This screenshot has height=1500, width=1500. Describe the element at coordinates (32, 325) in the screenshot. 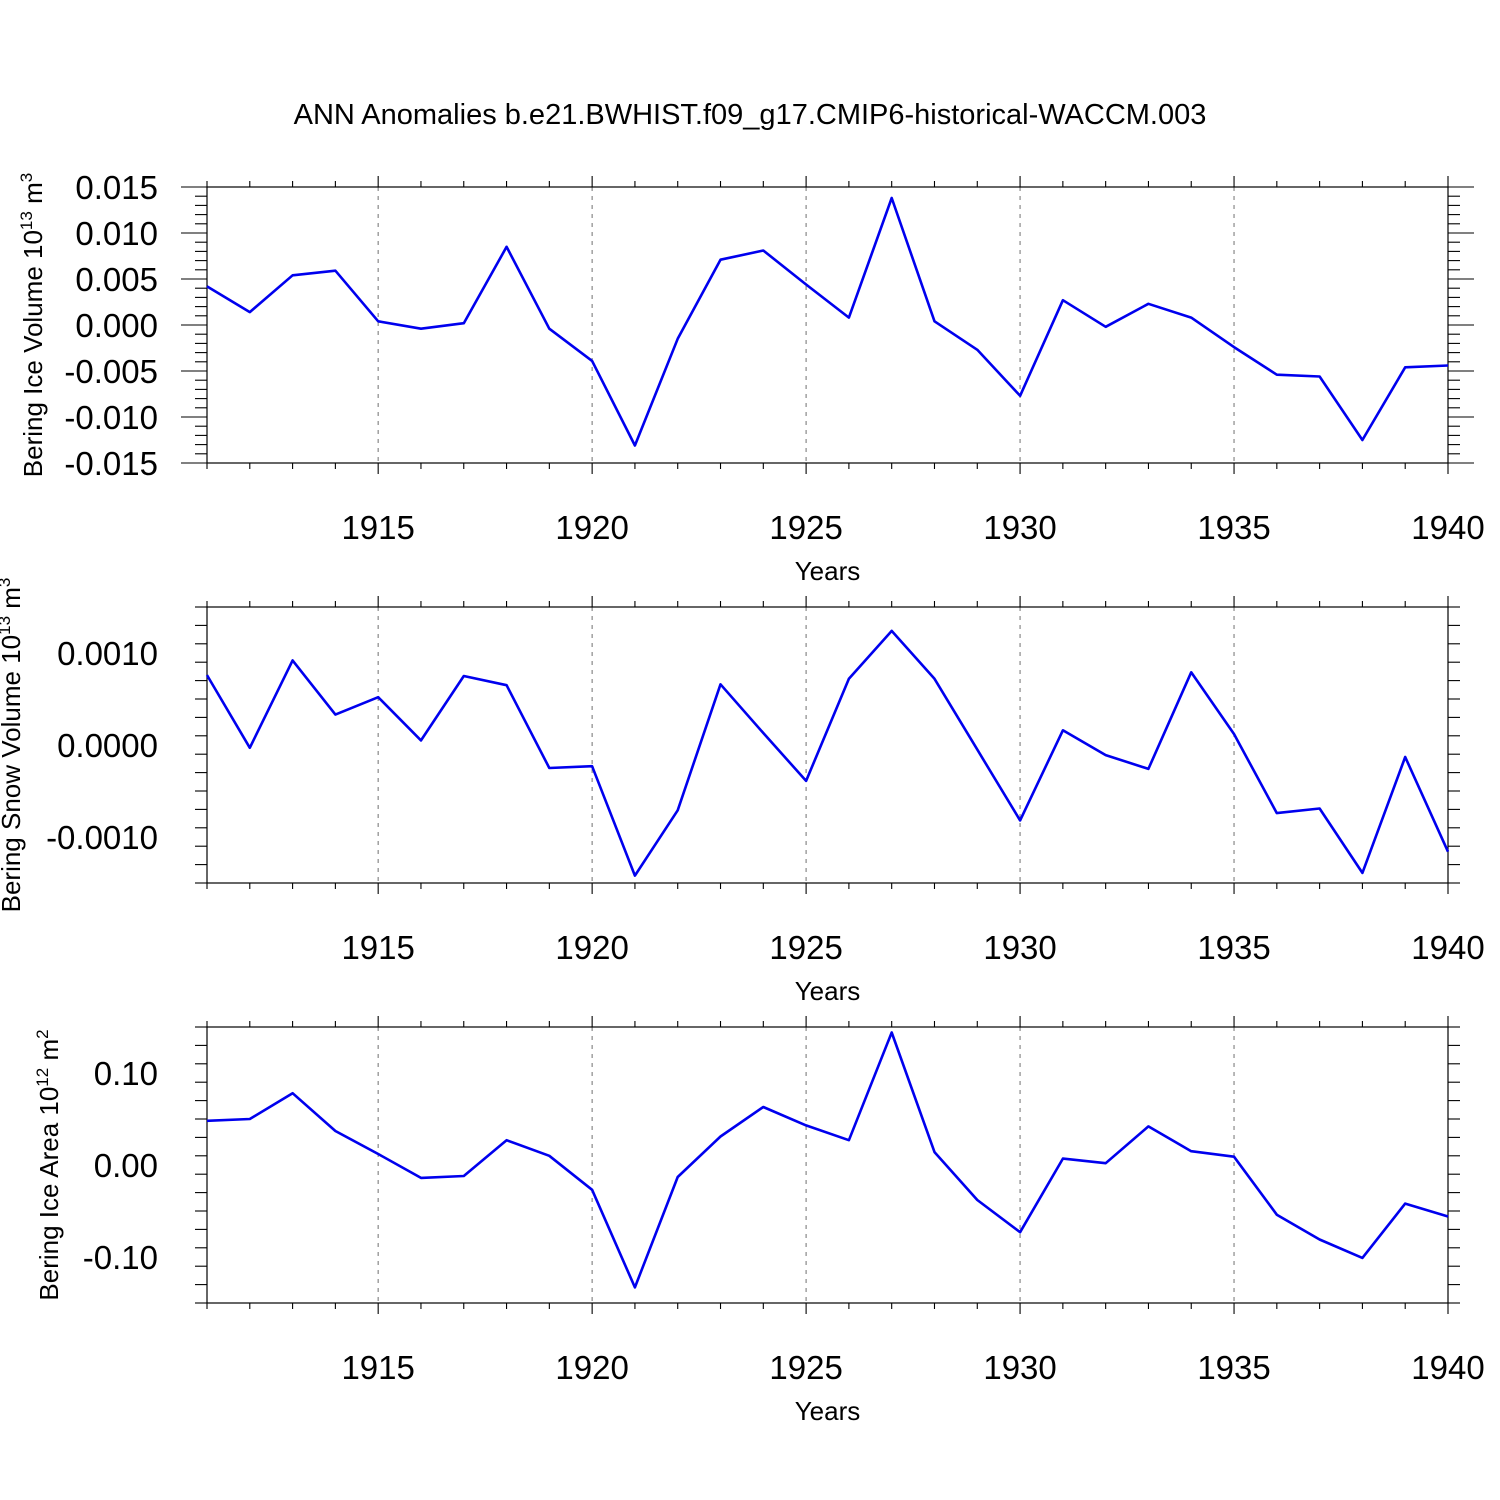

I see `y-axis-title: Bering Ice Volume 1013 m3` at that location.